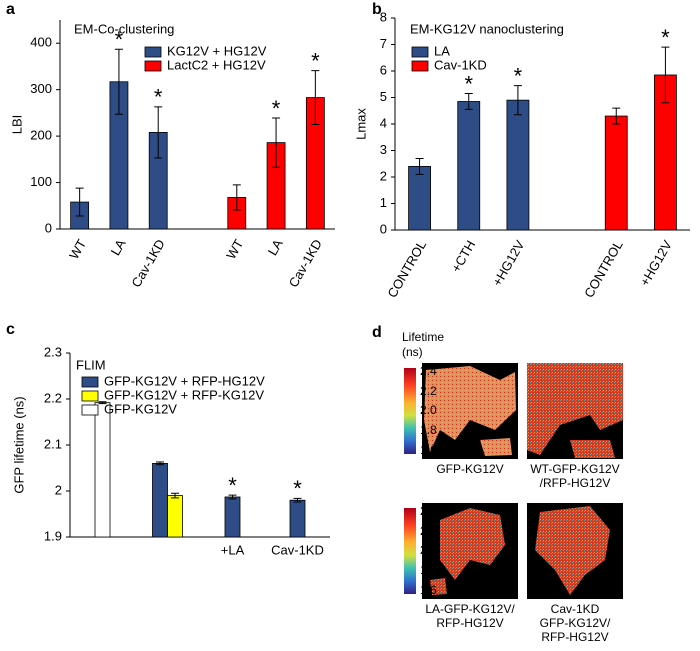  What do you see at coordinates (41, 88) in the screenshot?
I see `y-tick-label: 300` at bounding box center [41, 88].